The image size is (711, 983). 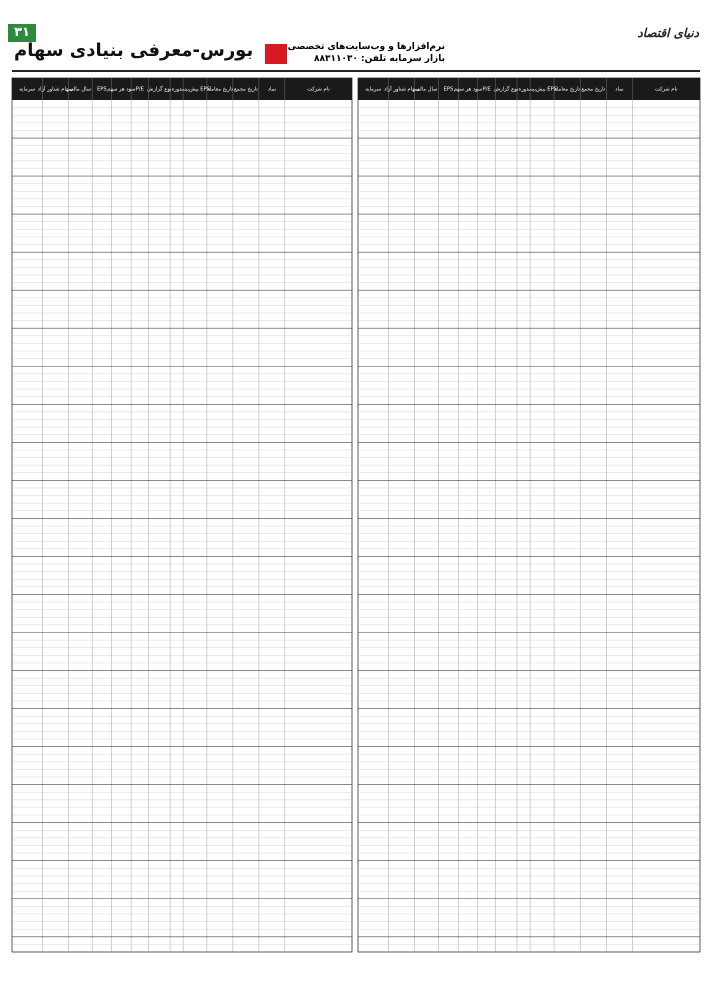 I want to click on section-title: بورس-معرفی بنیادی سهام, so click(x=134, y=50).